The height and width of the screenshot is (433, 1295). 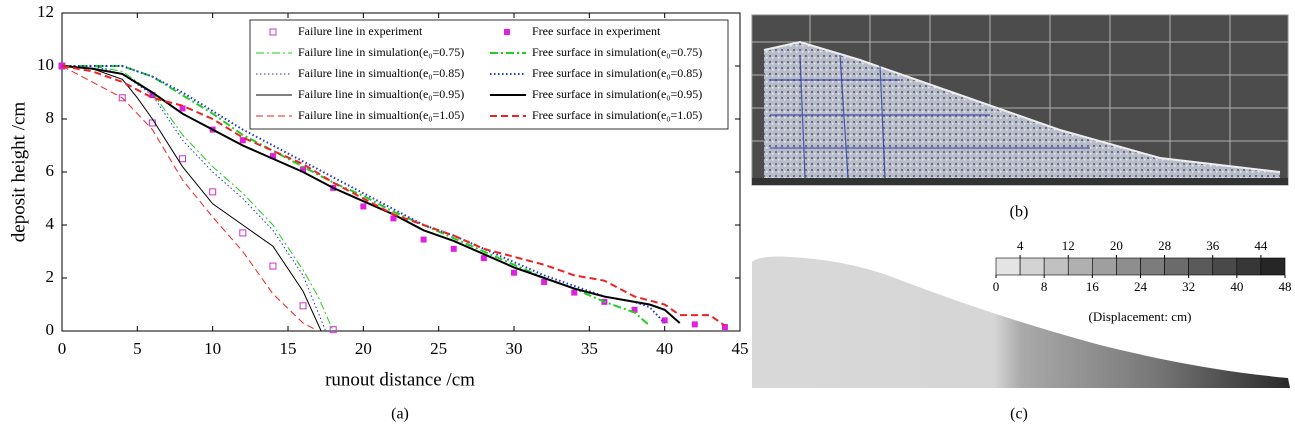 I want to click on y-tick-label: 4, so click(x=50, y=223).